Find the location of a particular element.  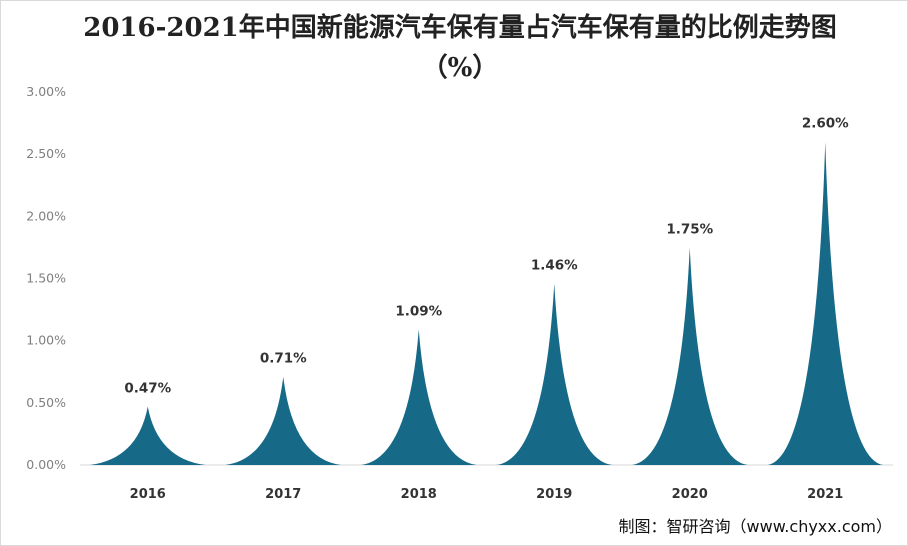

data-label-2020: 1.75% is located at coordinates (689, 229).